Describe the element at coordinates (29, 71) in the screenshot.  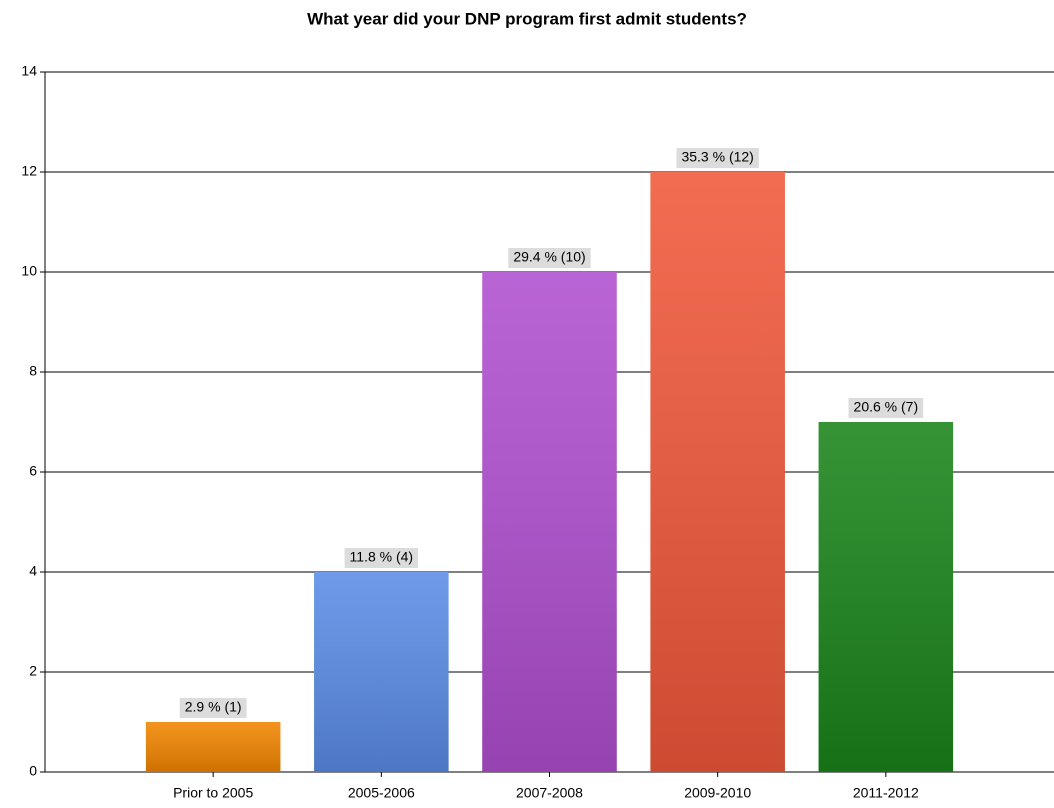
I see `y-tick-label: 14` at that location.